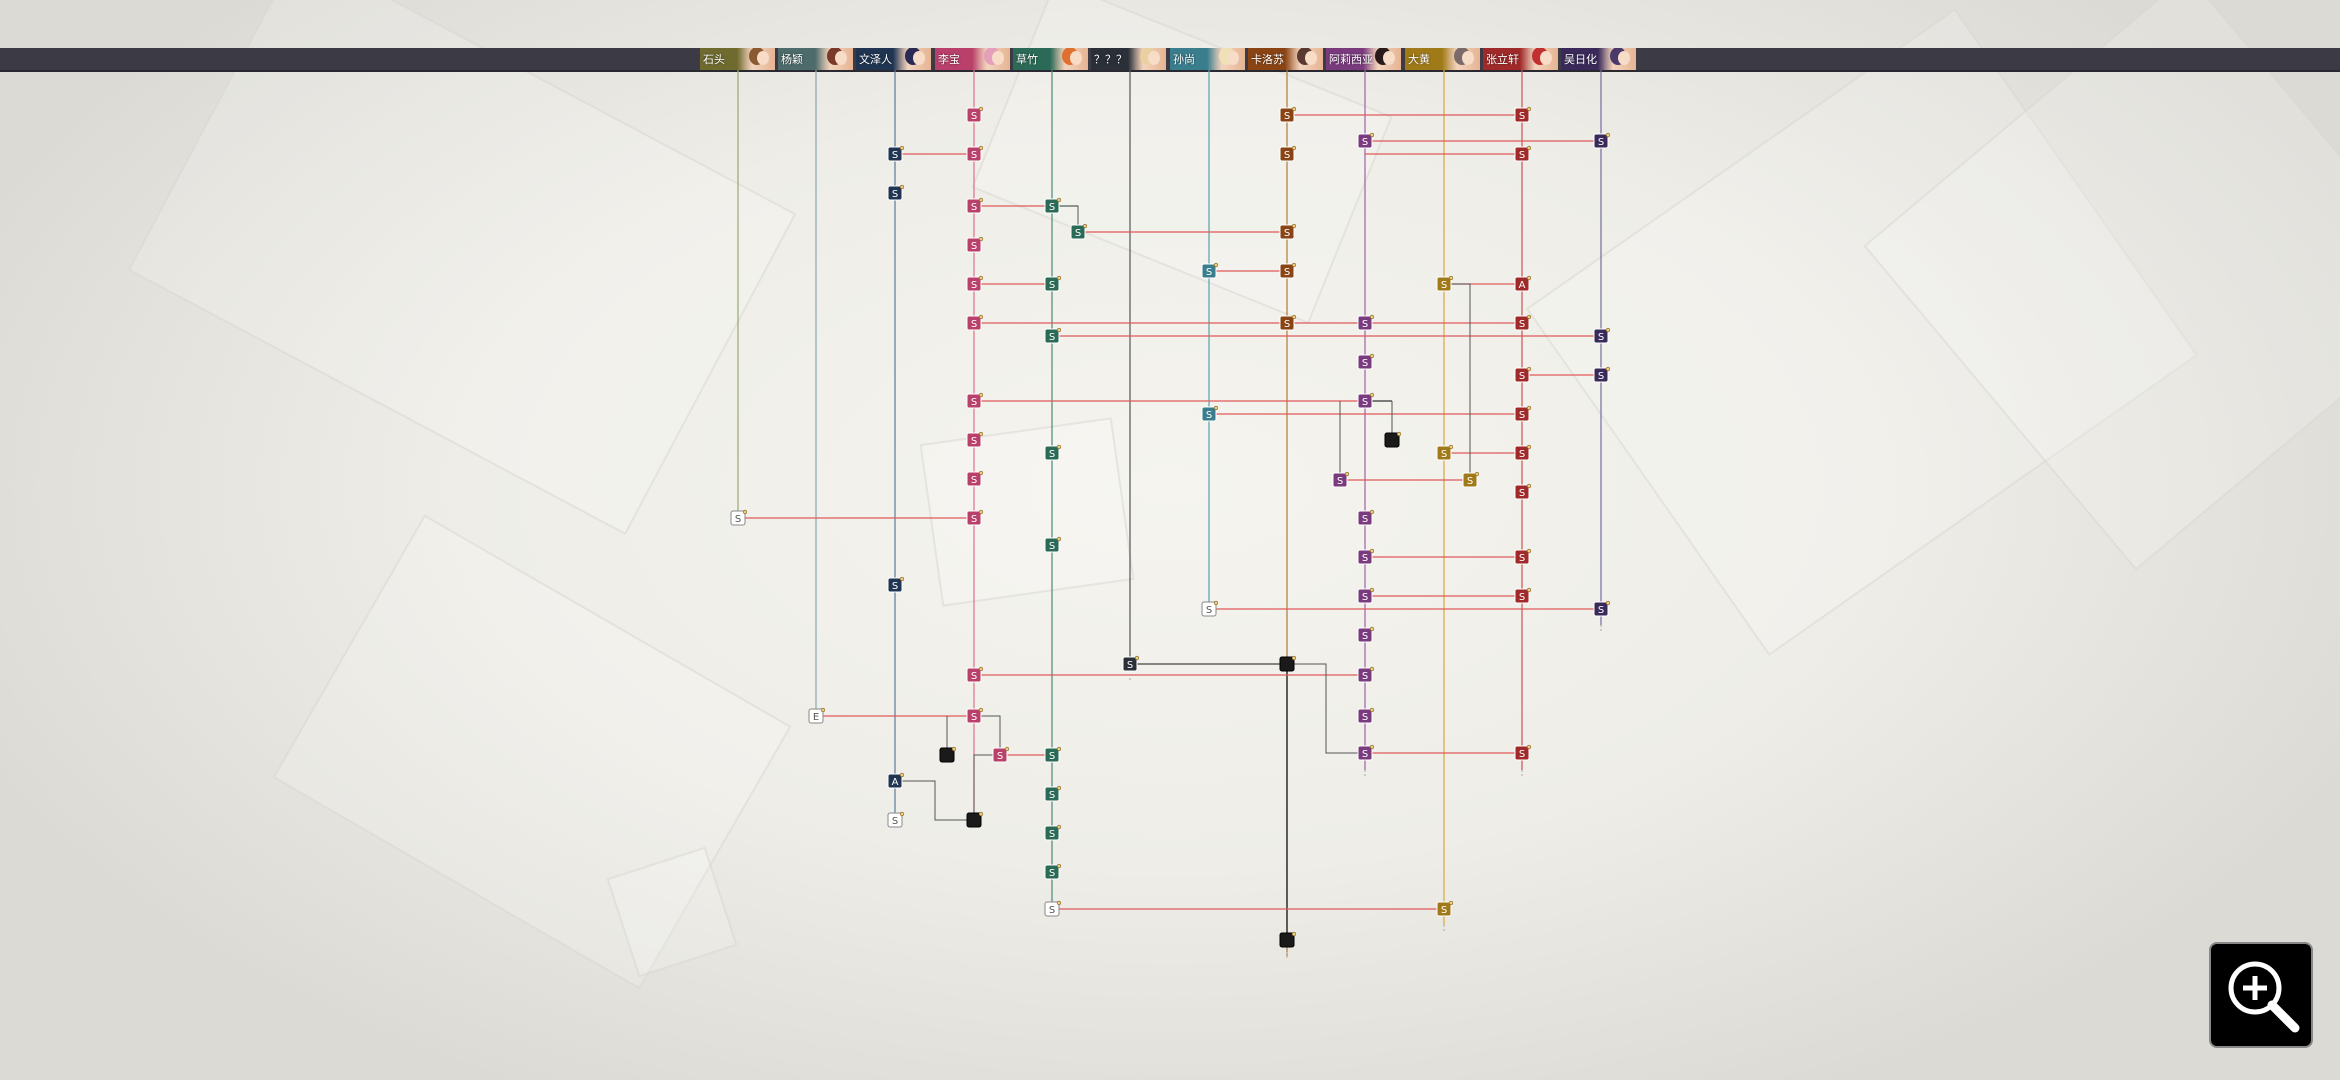  I want to click on character-tab-4: 李宝, so click(972, 59).